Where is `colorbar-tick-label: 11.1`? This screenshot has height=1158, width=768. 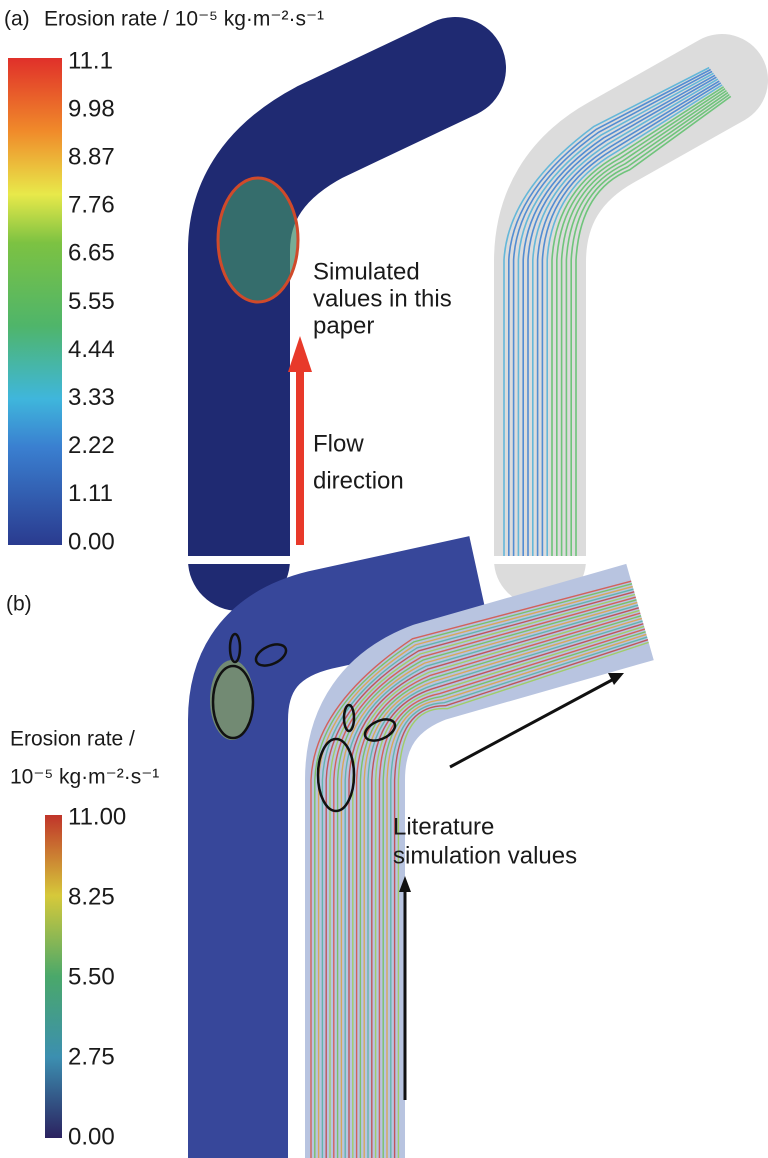 colorbar-tick-label: 11.1 is located at coordinates (90, 60).